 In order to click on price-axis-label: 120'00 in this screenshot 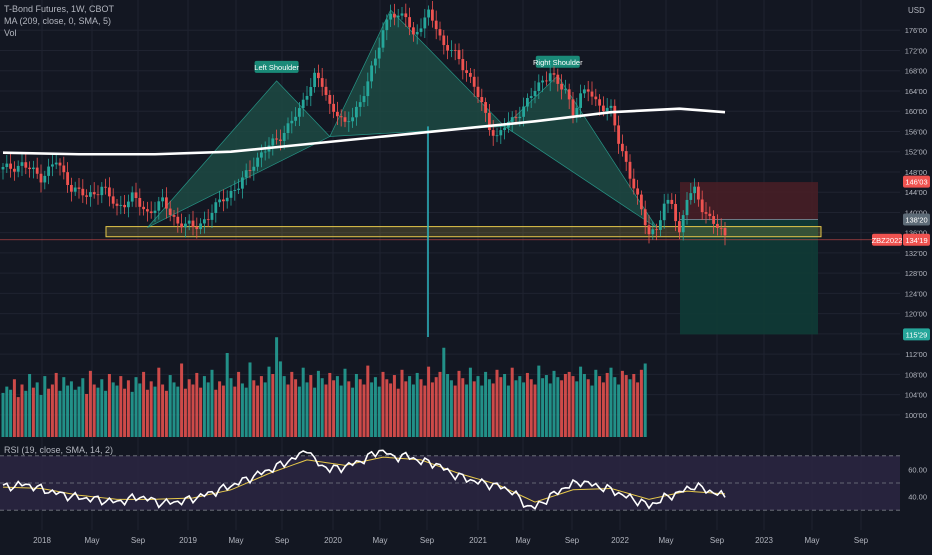, I will do `click(916, 314)`.